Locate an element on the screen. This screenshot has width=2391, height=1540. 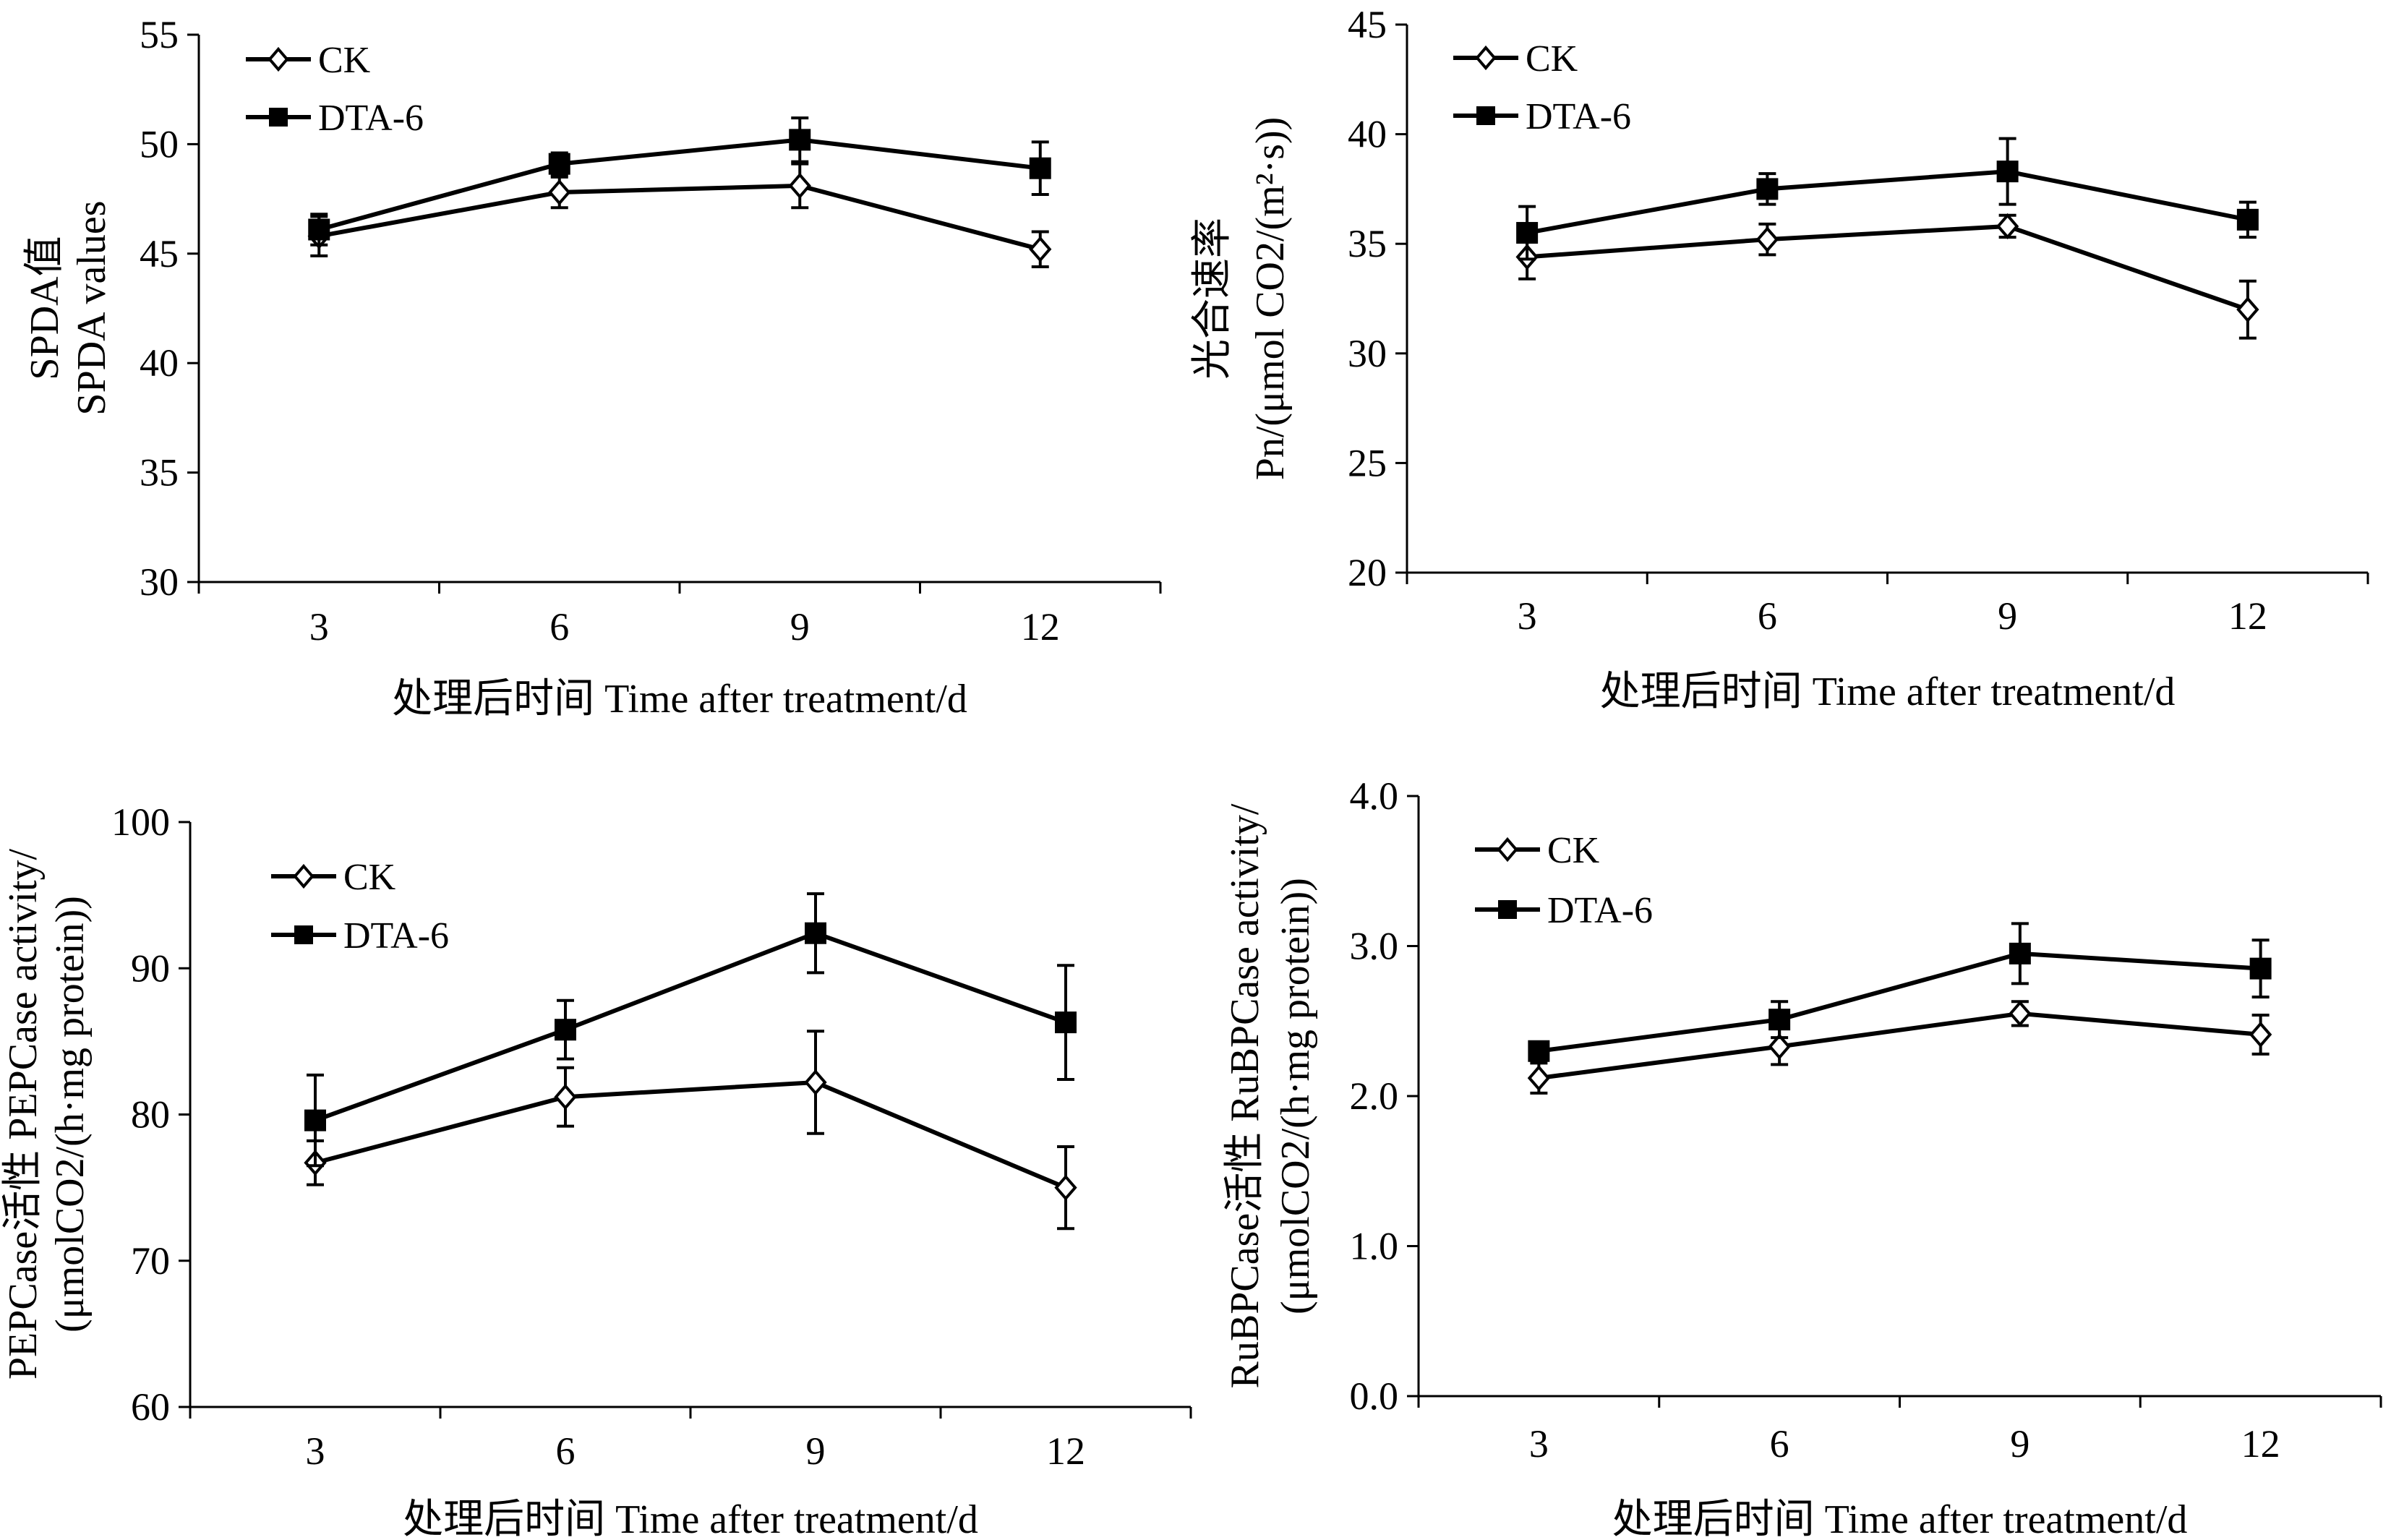
y-tick-label: 50 is located at coordinates (159, 144).